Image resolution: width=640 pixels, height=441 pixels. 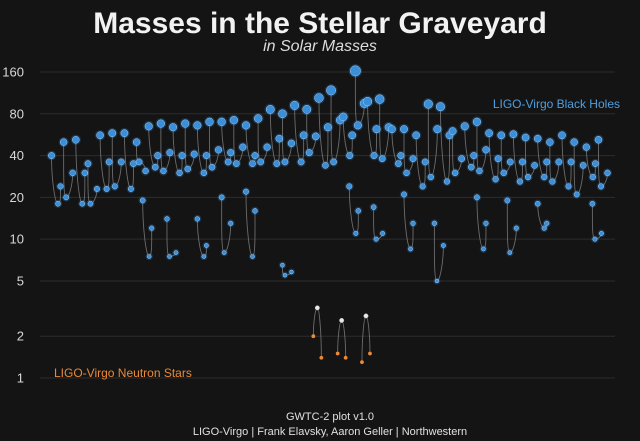 I want to click on remnant-point, so click(x=366, y=316).